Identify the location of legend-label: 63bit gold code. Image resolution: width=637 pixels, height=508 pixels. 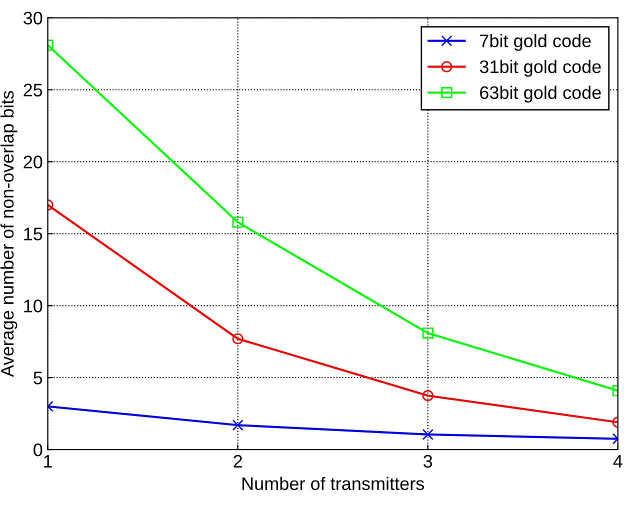
(540, 94).